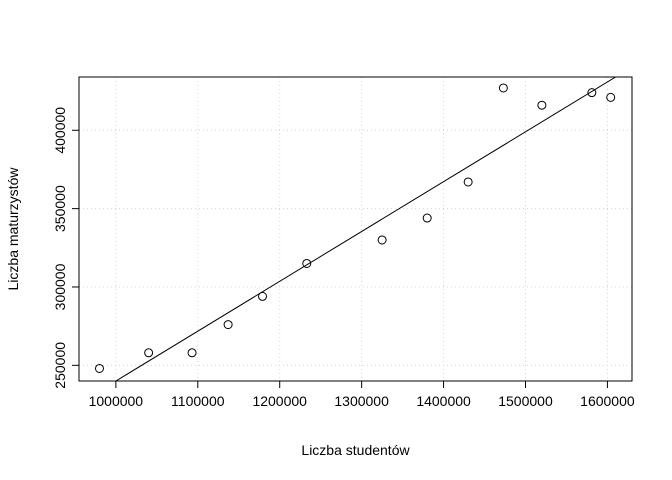  What do you see at coordinates (60, 365) in the screenshot?
I see `y-tick-label-0: 250000` at bounding box center [60, 365].